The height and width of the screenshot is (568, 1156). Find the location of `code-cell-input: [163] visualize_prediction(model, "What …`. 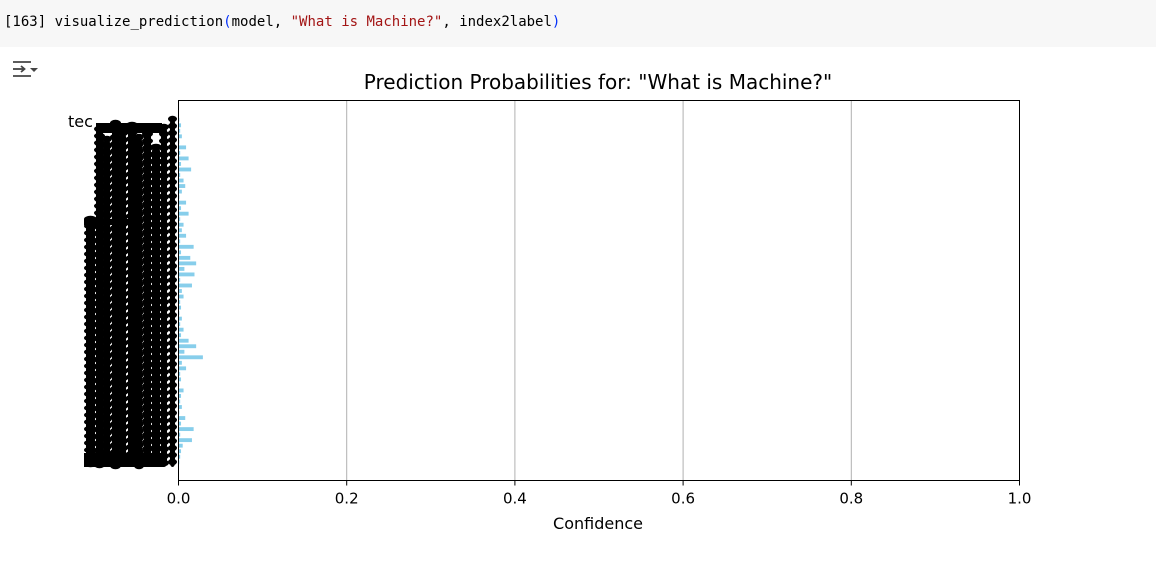

code-cell-input: [163] visualize_prediction(model, "What … is located at coordinates (578, 23).